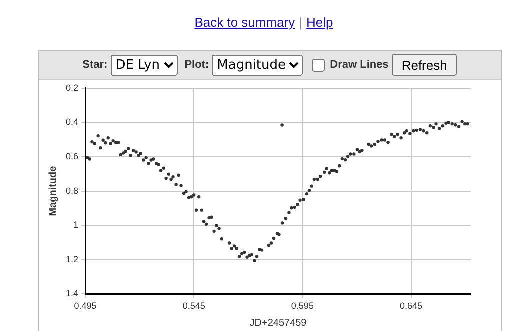  Describe the element at coordinates (302, 306) in the screenshot. I see `x-tick-label: 0.595` at that location.